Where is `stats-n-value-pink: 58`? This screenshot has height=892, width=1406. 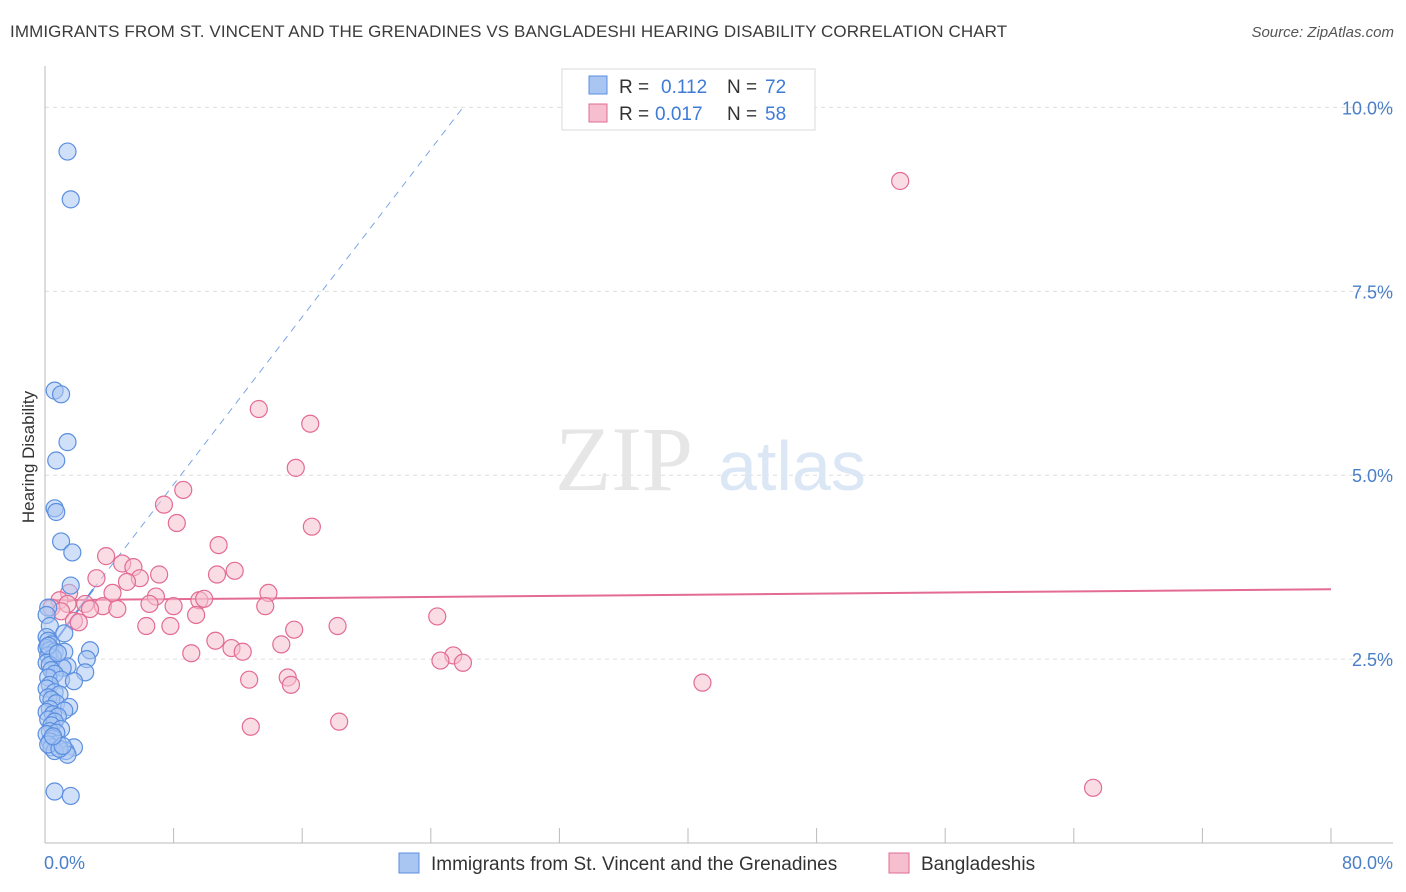 stats-n-value-pink: 58 is located at coordinates (775, 114).